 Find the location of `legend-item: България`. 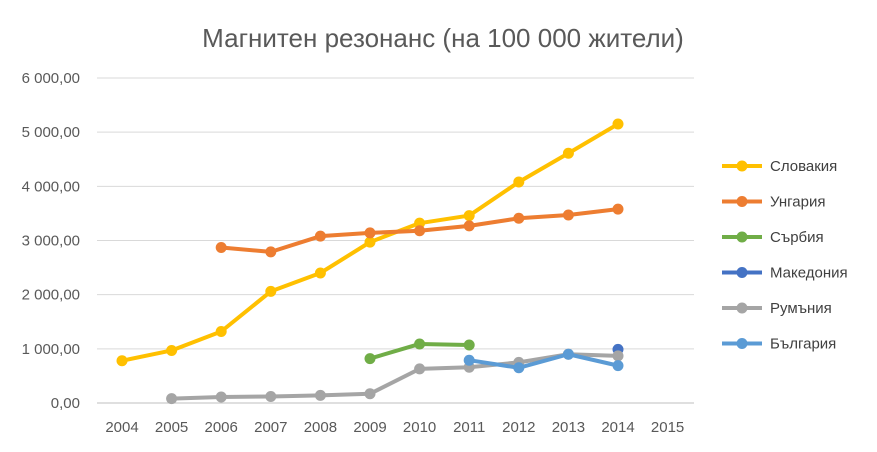

legend-item: България is located at coordinates (779, 344).